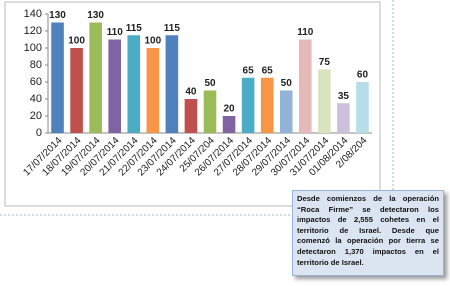 This screenshot has height=286, width=450. I want to click on y-tick-label: 0, so click(39, 133).